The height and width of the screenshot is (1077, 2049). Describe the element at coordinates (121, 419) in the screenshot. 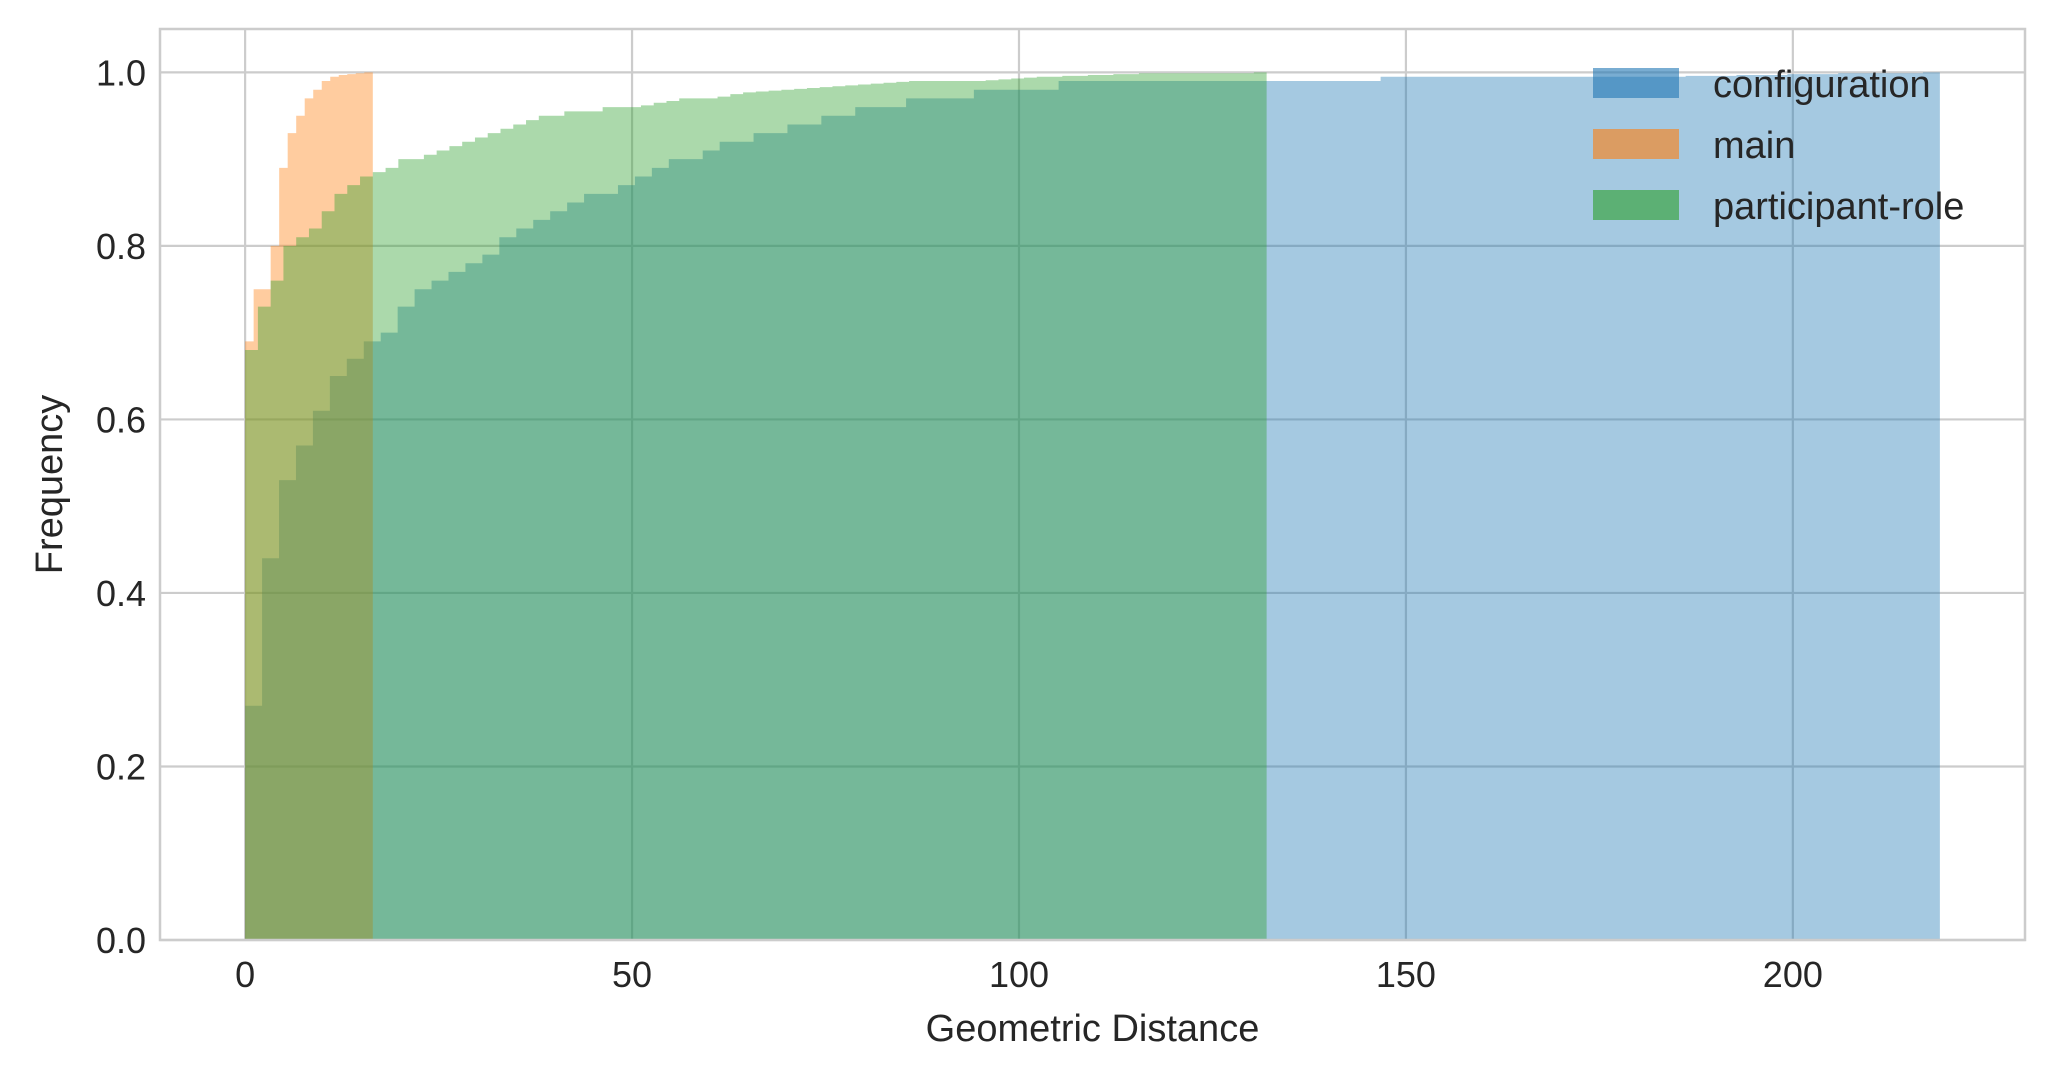

I see `y-tick-label: 0.6` at that location.